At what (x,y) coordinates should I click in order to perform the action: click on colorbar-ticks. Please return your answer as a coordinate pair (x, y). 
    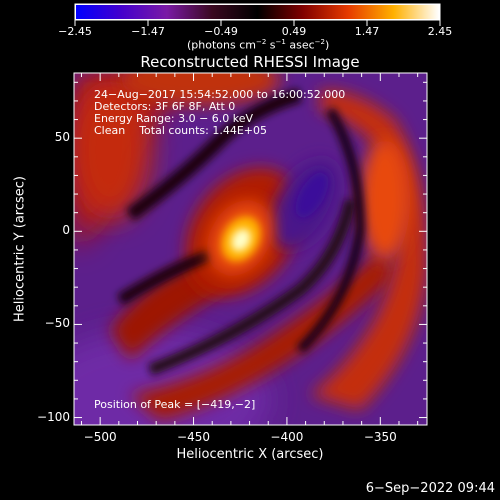
    Looking at the image, I should click on (257, 23).